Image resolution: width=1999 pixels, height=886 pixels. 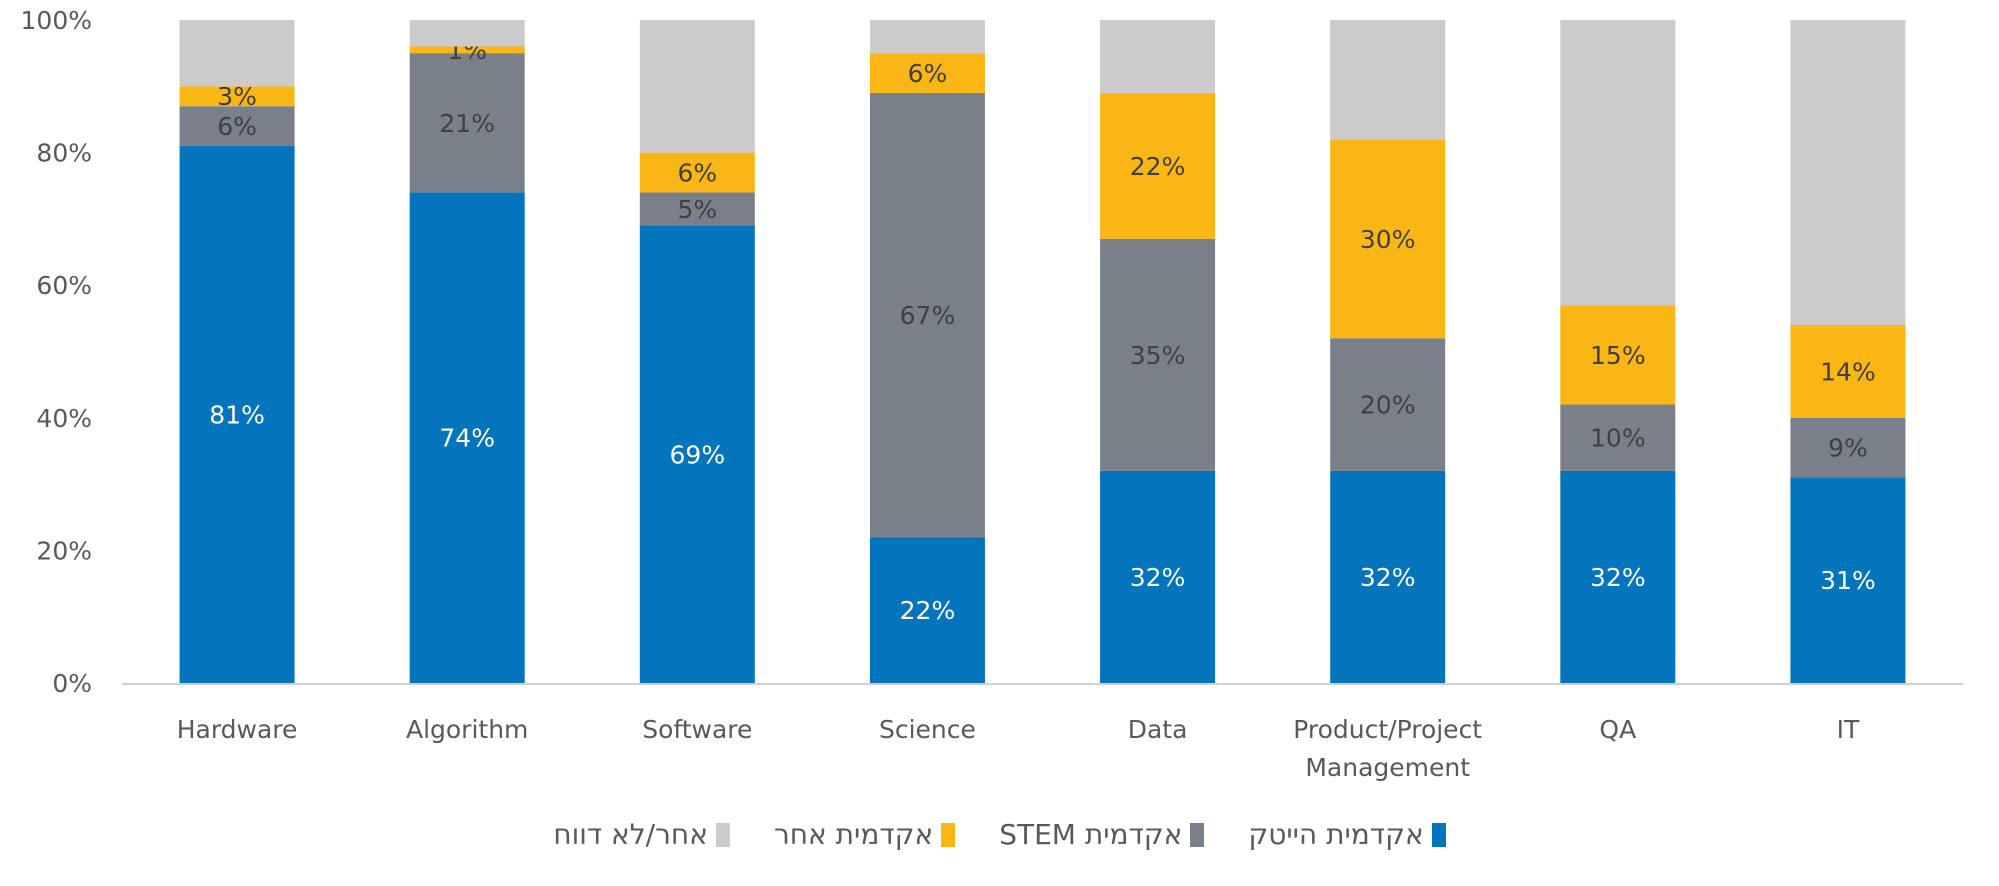 I want to click on y-tick-label: 100%, so click(x=56, y=20).